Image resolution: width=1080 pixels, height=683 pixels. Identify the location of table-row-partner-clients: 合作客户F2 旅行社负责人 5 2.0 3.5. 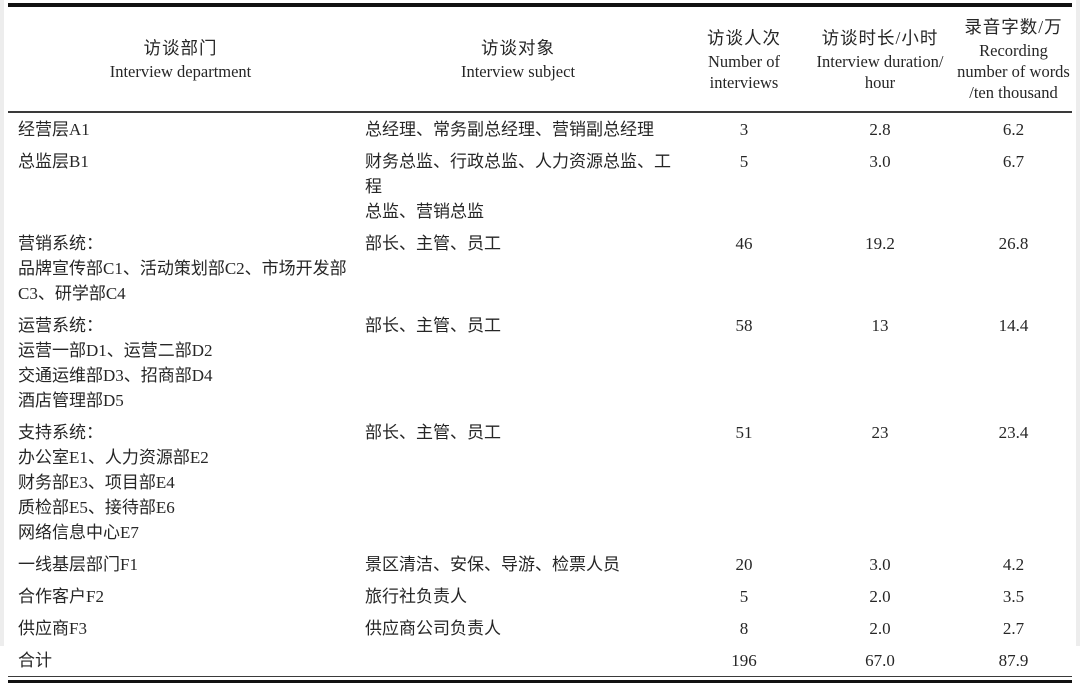
(540, 596).